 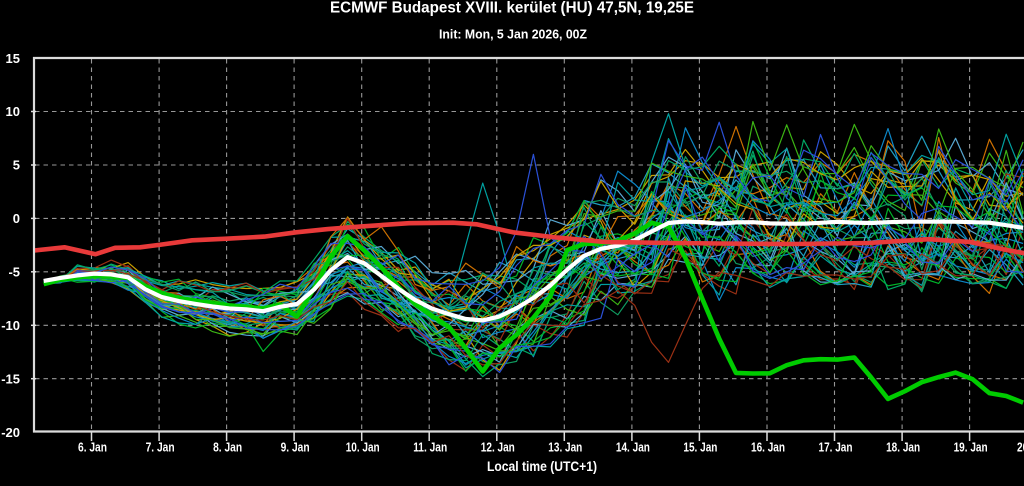 What do you see at coordinates (295, 447) in the screenshot?
I see `svg-text: 9. Jan` at bounding box center [295, 447].